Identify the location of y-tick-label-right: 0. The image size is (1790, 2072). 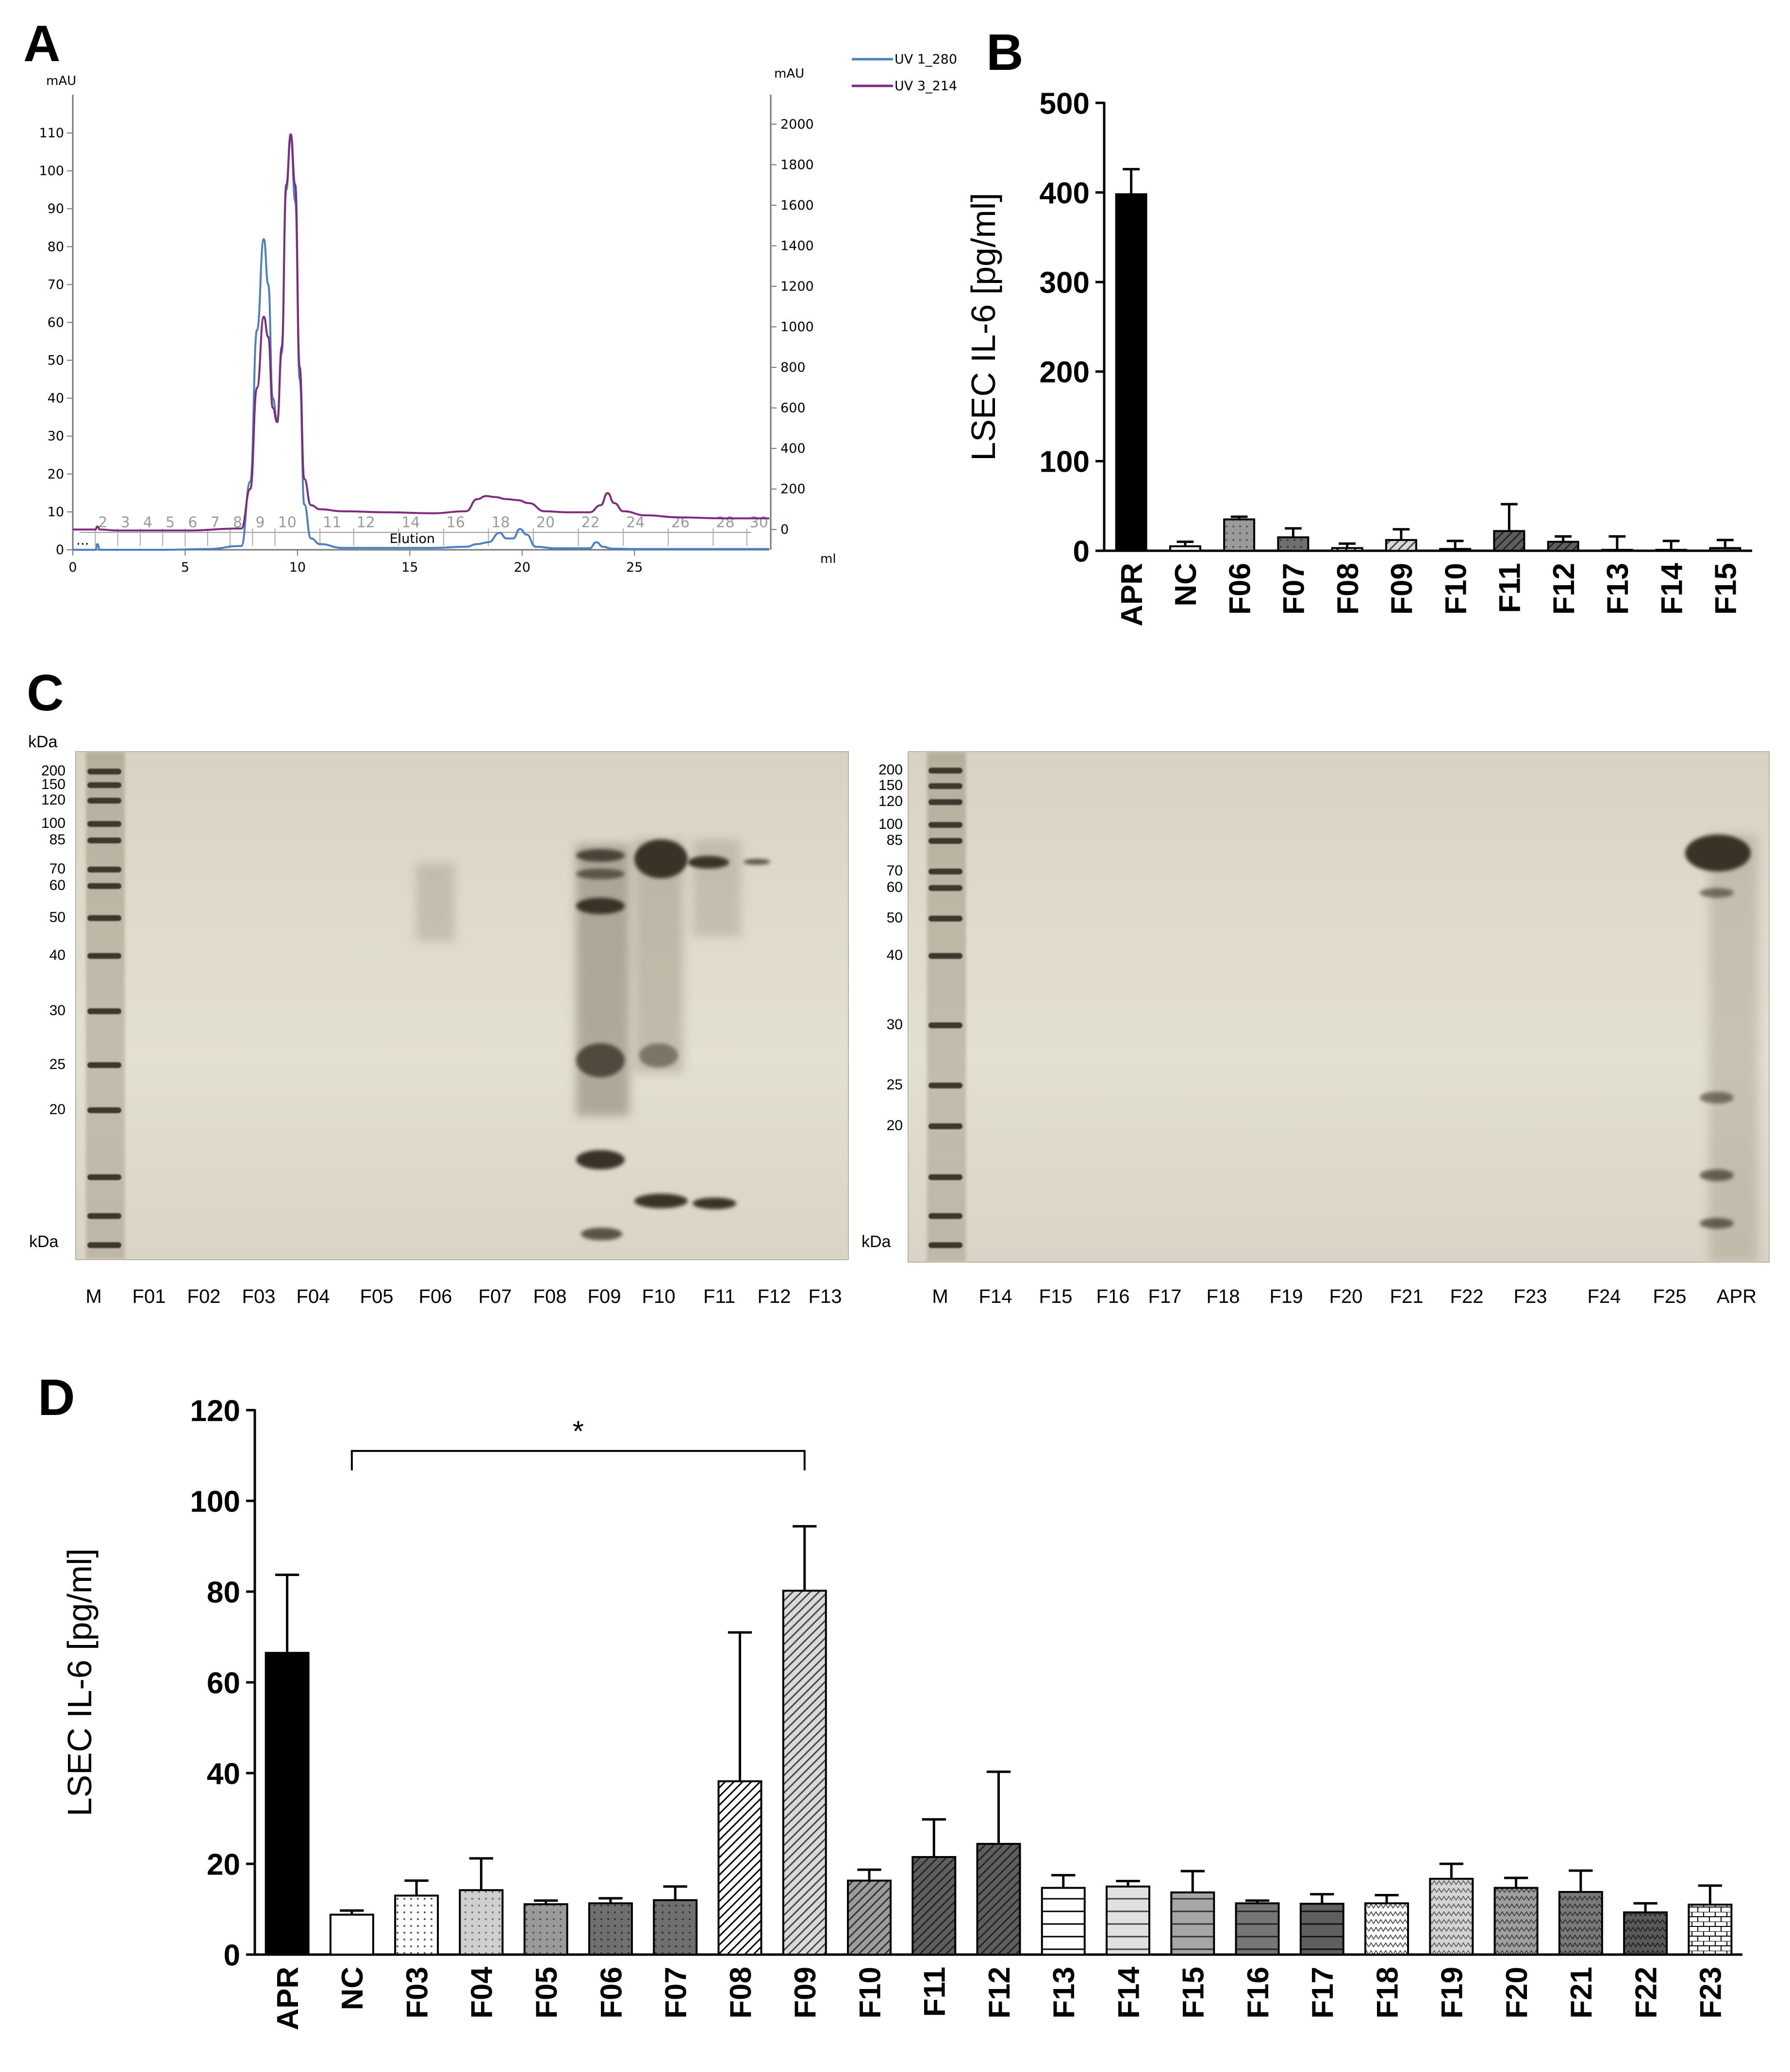
(784, 529).